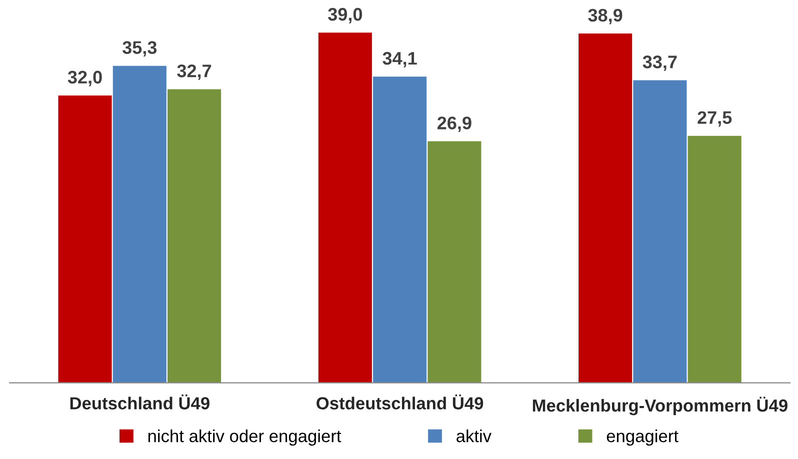 The height and width of the screenshot is (459, 798). What do you see at coordinates (140, 402) in the screenshot?
I see `x-tick-label: Deutschland Ü49` at bounding box center [140, 402].